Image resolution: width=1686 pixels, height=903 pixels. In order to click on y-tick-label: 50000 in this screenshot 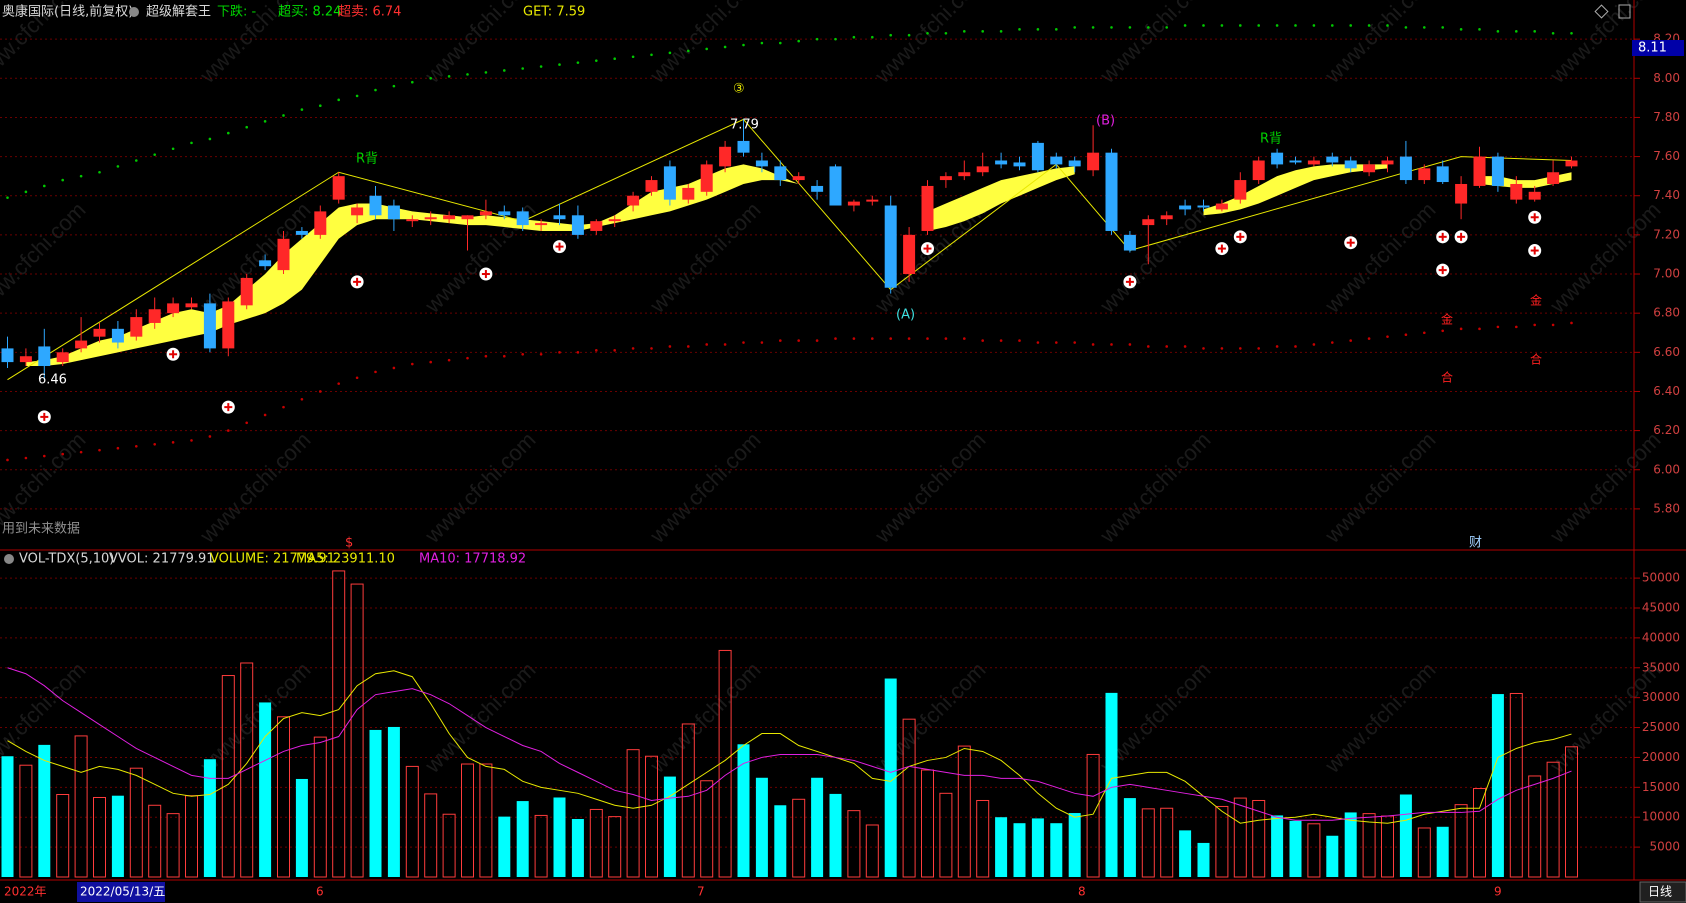, I will do `click(1661, 578)`.